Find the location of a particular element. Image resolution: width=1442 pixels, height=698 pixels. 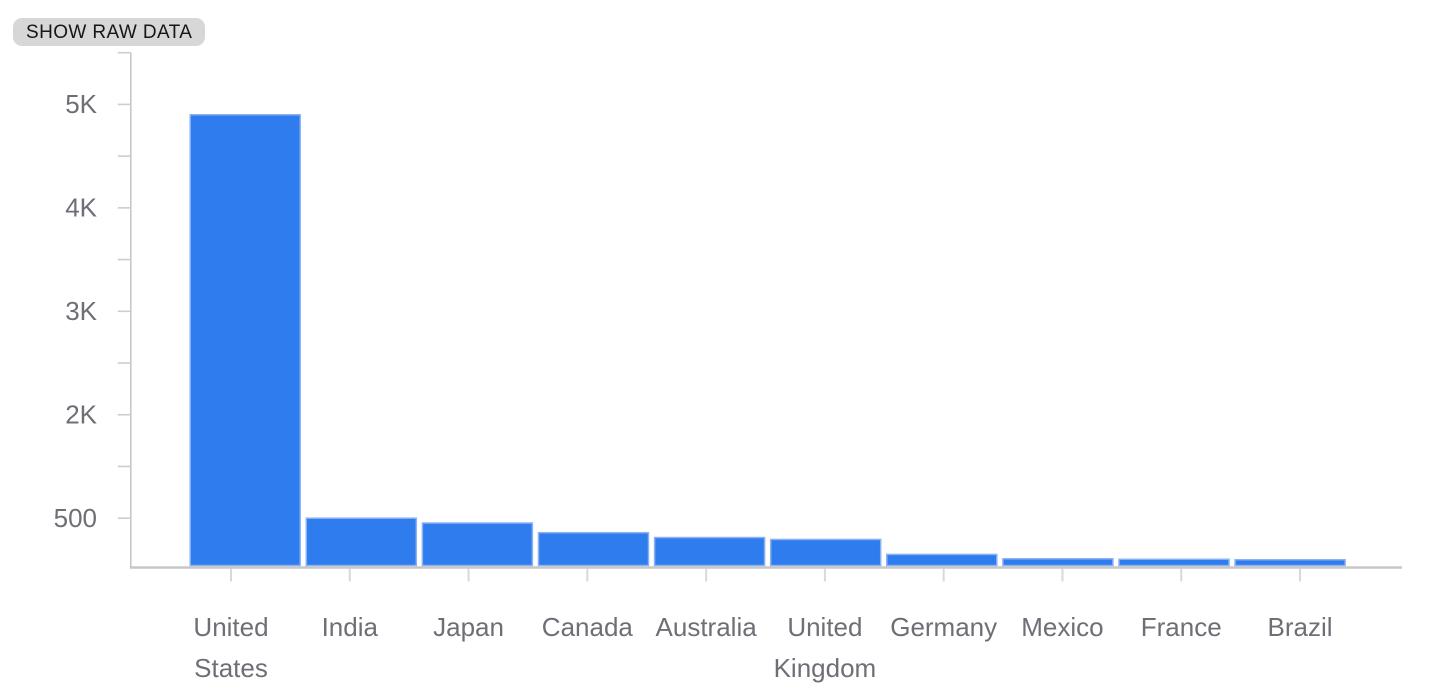

y-axis-label-5k: 5K is located at coordinates (81, 104).